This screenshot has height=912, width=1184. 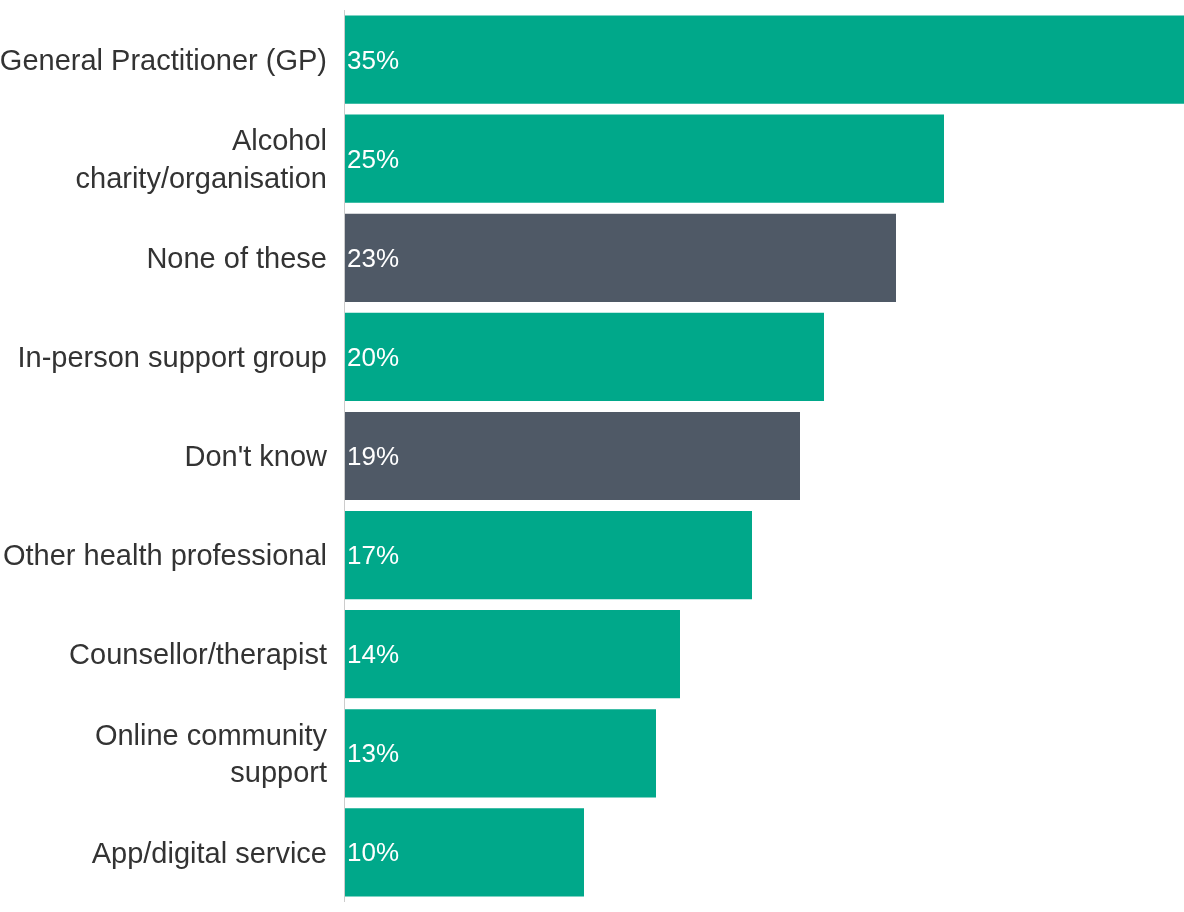 What do you see at coordinates (373, 753) in the screenshot?
I see `data-label: 13%` at bounding box center [373, 753].